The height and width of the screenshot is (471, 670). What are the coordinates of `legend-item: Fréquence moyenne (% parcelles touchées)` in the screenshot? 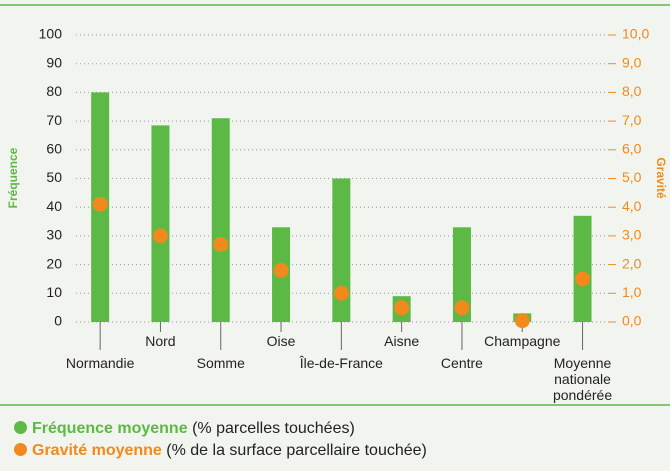 It's located at (220, 429).